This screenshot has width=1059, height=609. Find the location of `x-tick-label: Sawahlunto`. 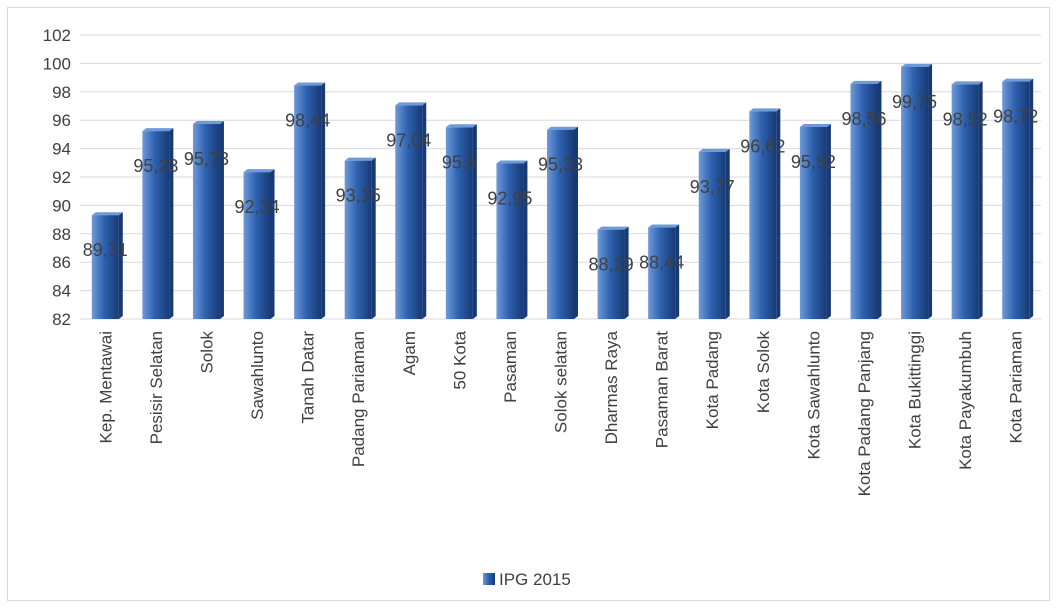

x-tick-label: Sawahlunto is located at coordinates (257, 375).